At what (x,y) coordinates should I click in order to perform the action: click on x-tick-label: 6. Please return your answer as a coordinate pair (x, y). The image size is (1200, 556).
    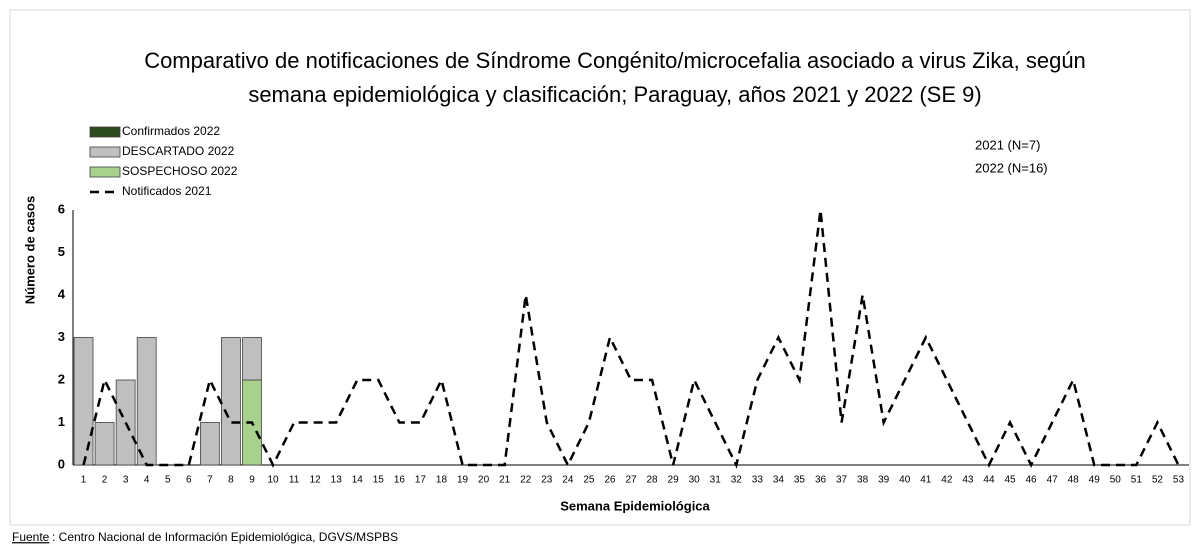
    Looking at the image, I should click on (189, 480).